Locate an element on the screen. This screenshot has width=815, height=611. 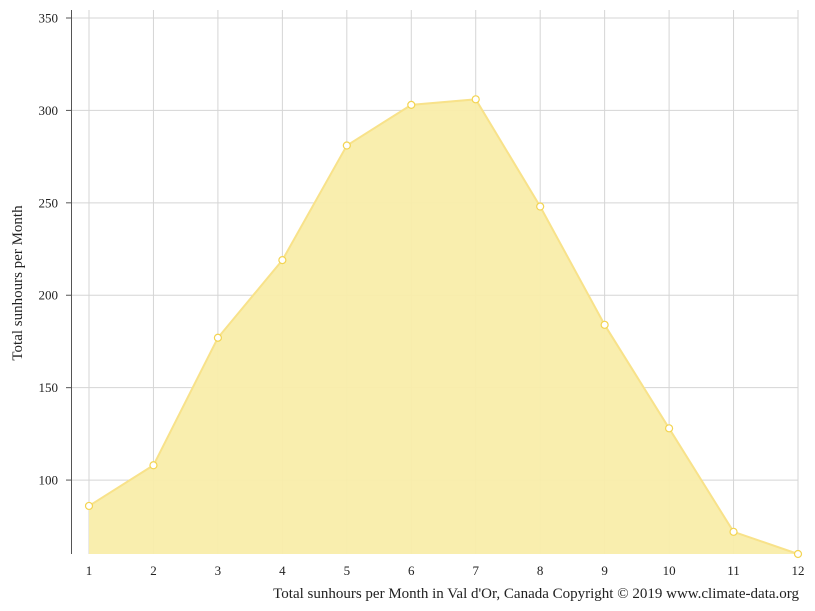
x-tick-label: 8 is located at coordinates (540, 570).